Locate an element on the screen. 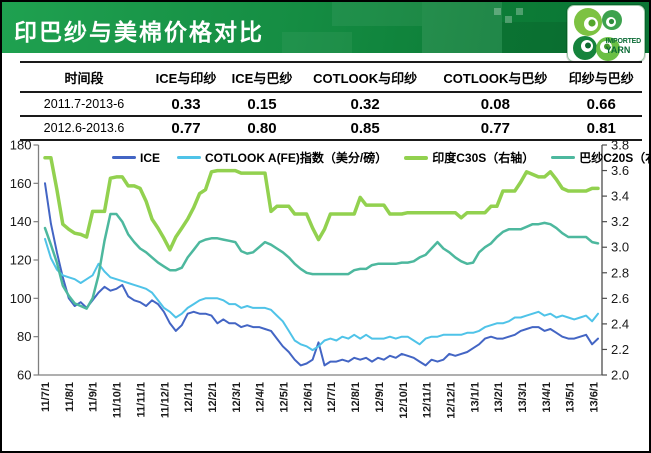  legend-item: 印度C30S（右轴） is located at coordinates (469, 157).